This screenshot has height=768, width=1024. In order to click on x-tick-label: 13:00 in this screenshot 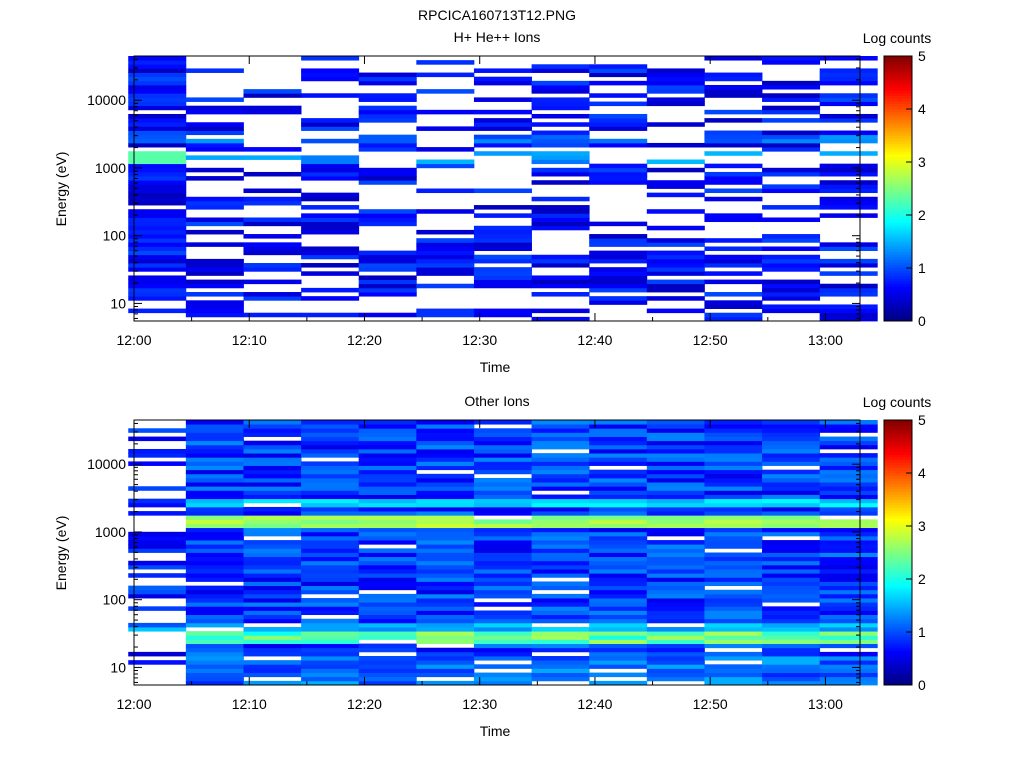, I will do `click(825, 704)`.